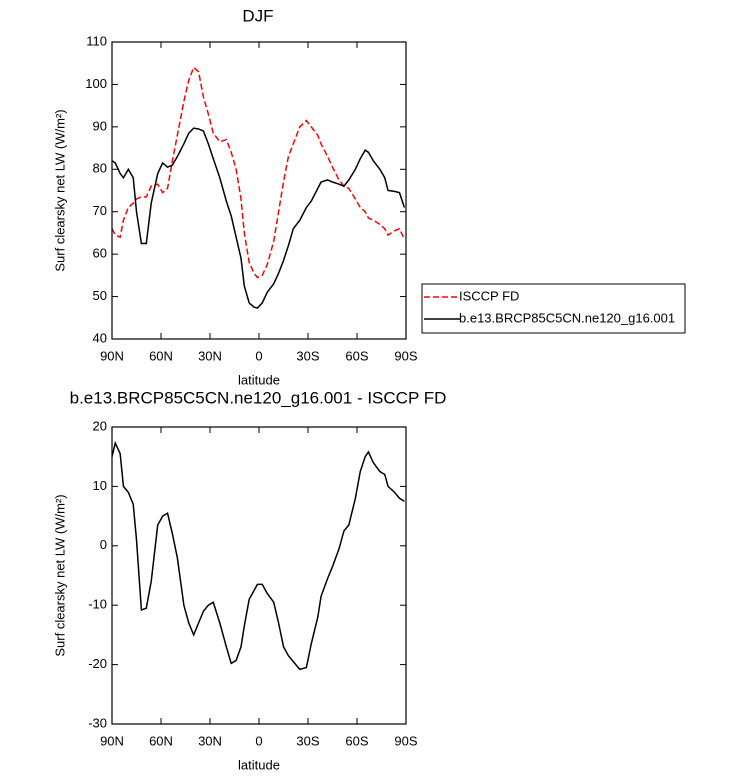 This screenshot has height=778, width=733. What do you see at coordinates (489, 295) in the screenshot?
I see `legend-label: ISCCP FD` at bounding box center [489, 295].